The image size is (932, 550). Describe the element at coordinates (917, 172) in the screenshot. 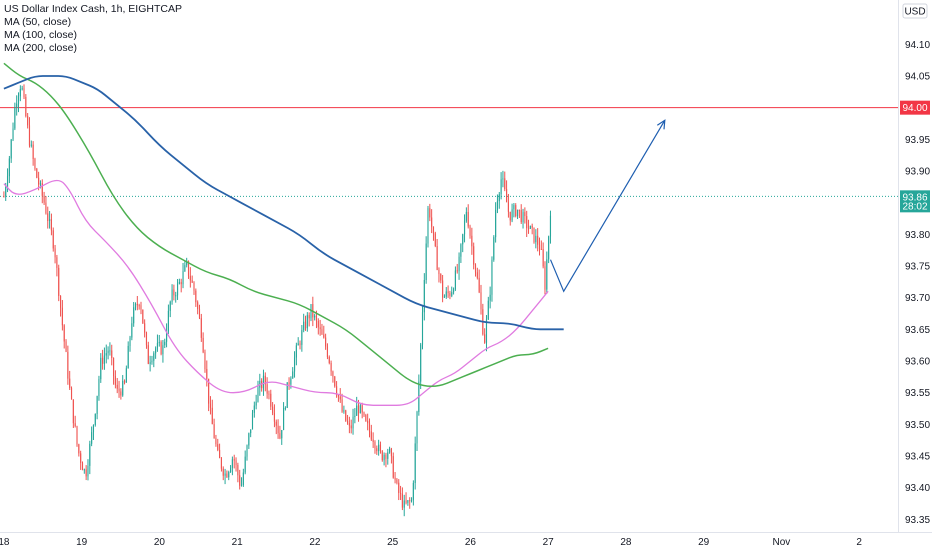

I see `y-tick-label: 93.90` at that location.